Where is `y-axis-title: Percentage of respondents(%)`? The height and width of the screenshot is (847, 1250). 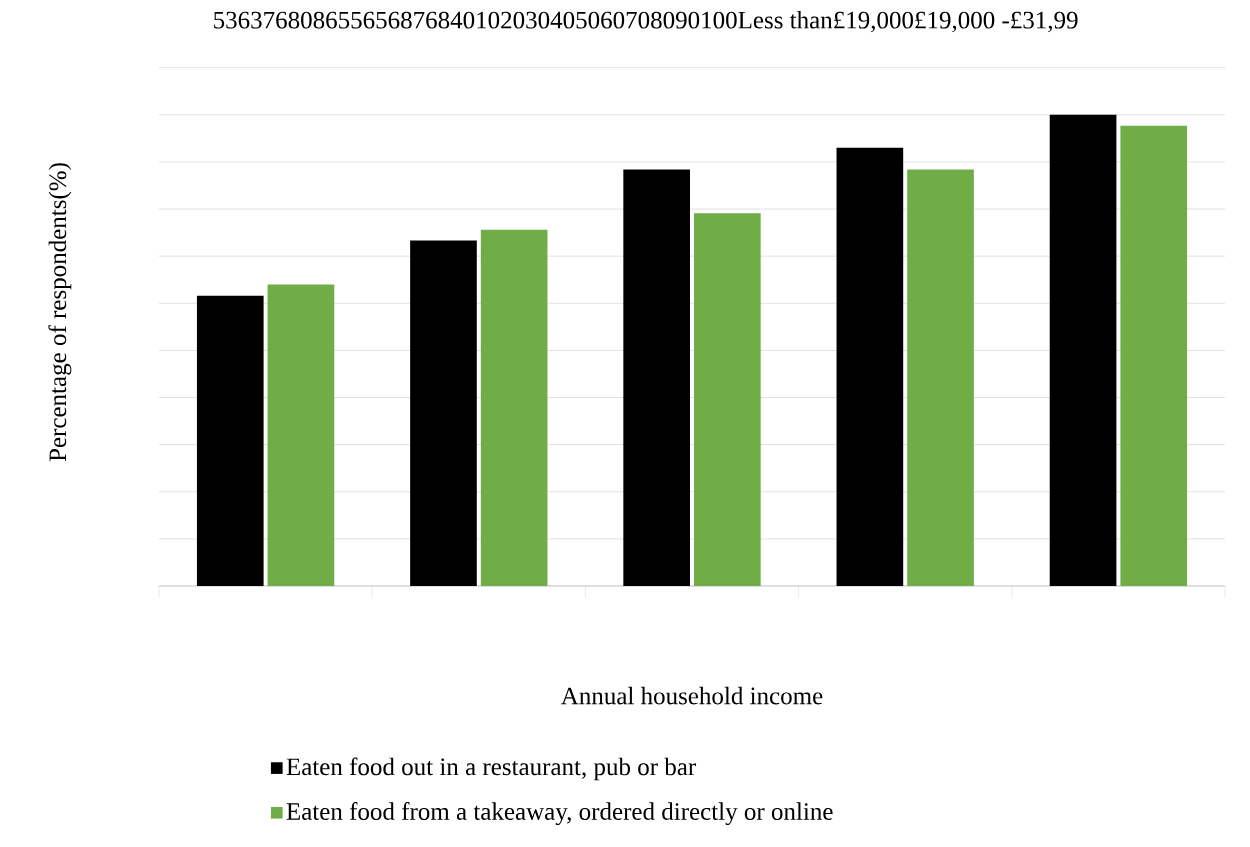 y-axis-title: Percentage of respondents(%) is located at coordinates (60, 312).